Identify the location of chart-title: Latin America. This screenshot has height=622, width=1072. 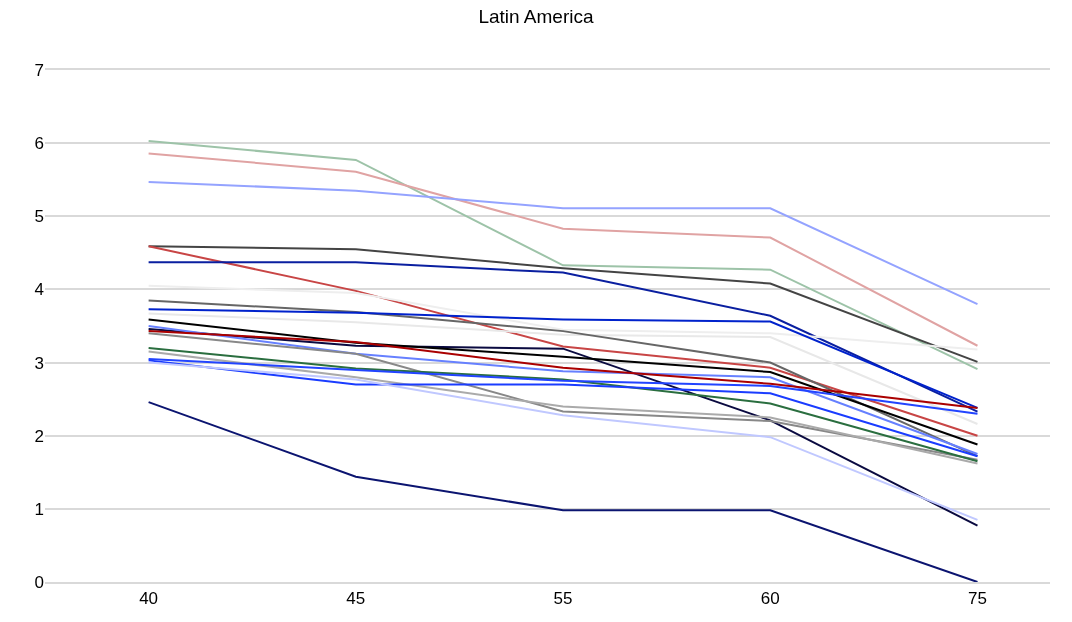
(536, 16).